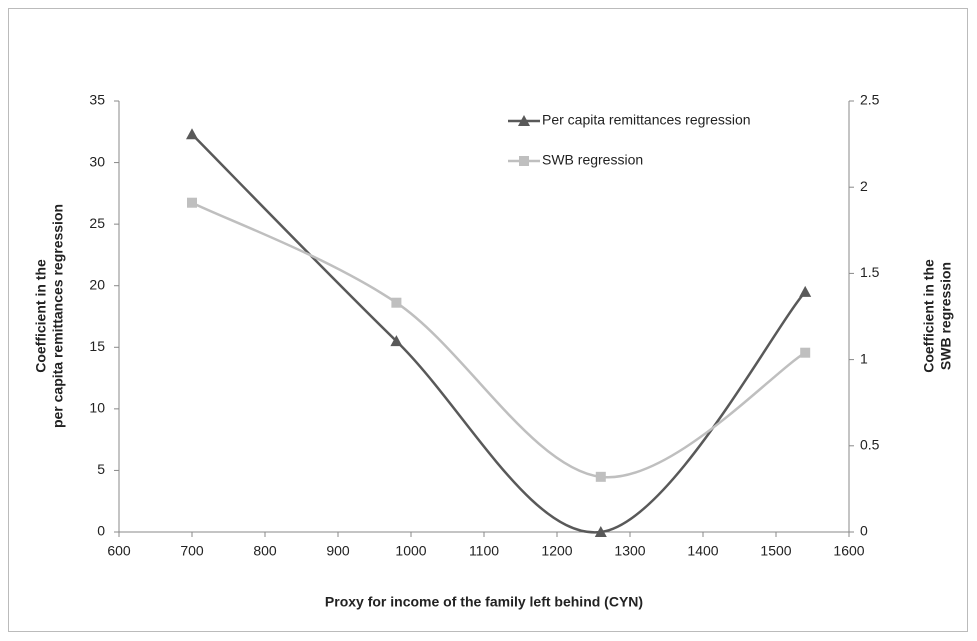 The height and width of the screenshot is (641, 977). I want to click on x-tick-label: 600, so click(119, 551).